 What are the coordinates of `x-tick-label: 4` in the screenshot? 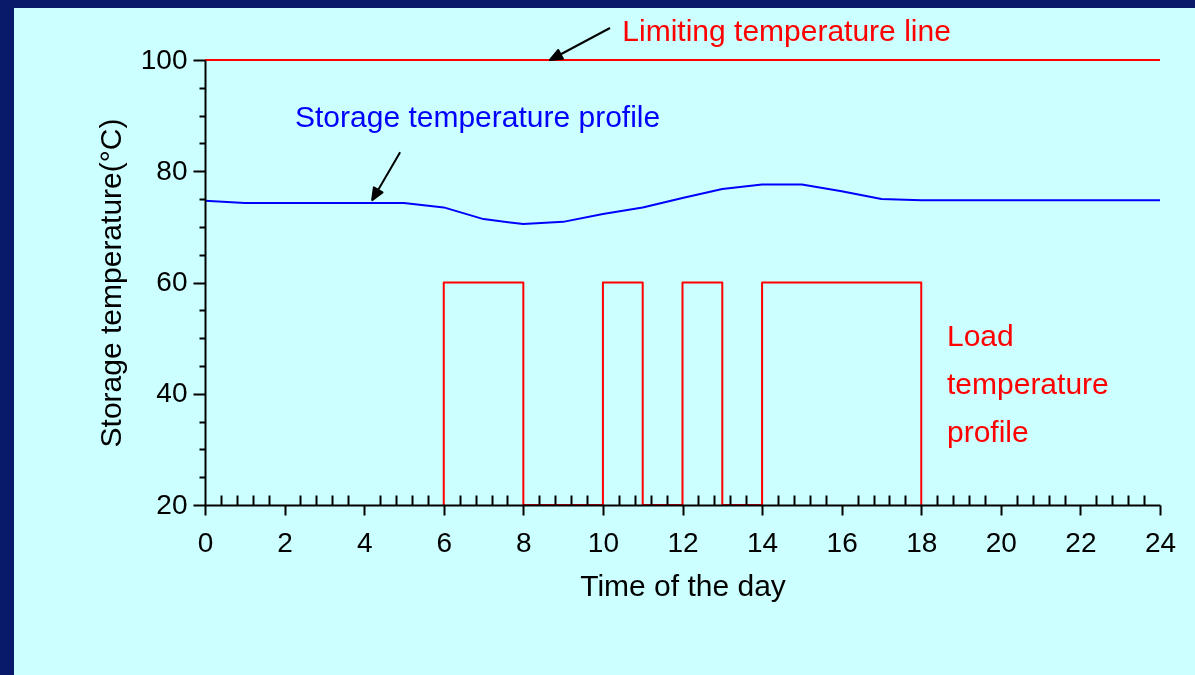 It's located at (364, 542).